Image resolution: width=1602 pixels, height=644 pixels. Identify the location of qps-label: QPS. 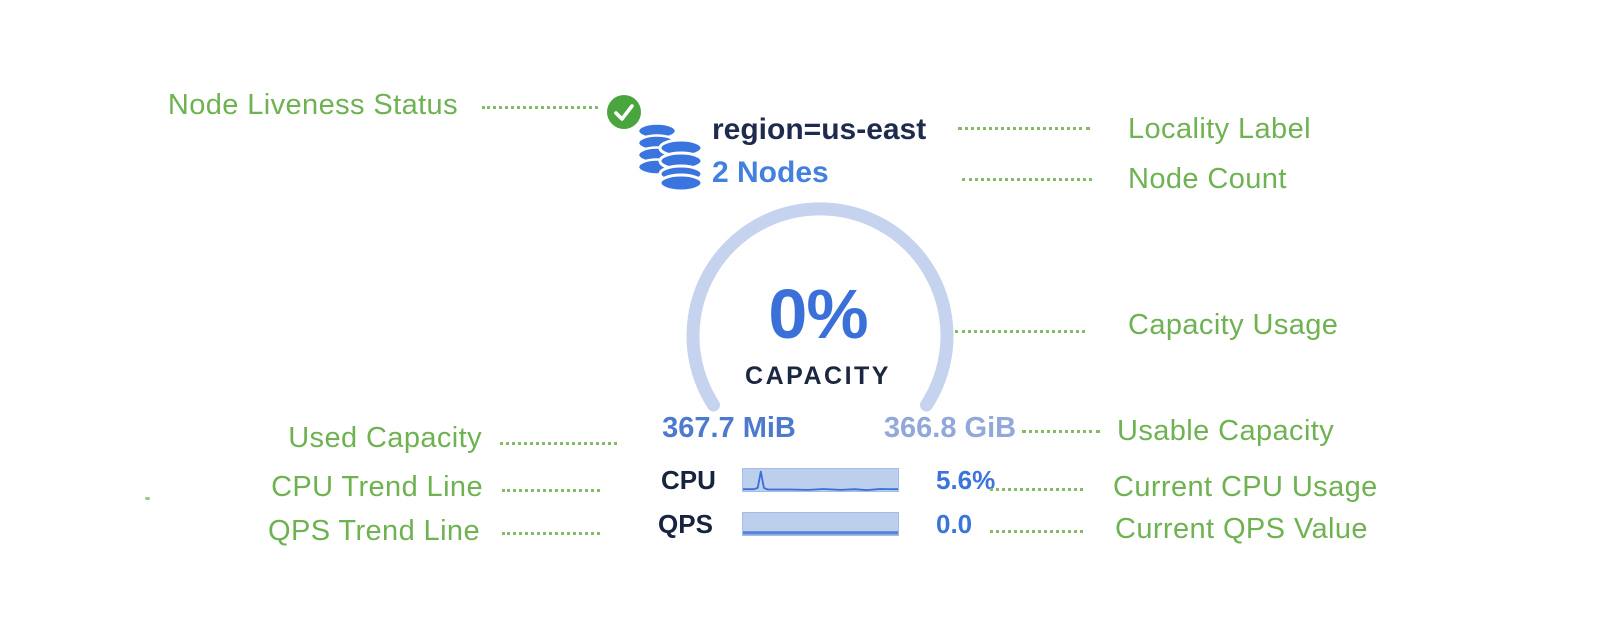
(685, 524).